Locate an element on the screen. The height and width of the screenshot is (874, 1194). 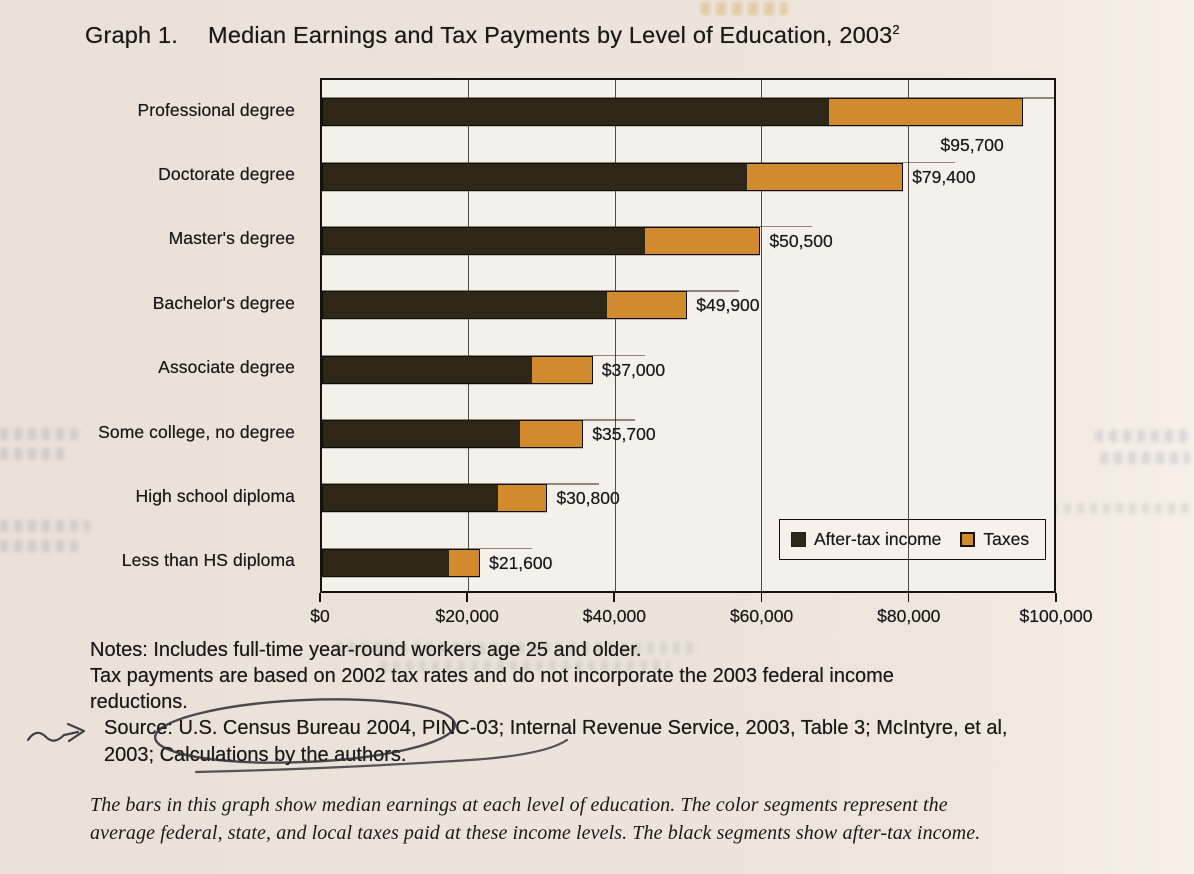
x-axis-tick-label: $60,000 is located at coordinates (761, 616).